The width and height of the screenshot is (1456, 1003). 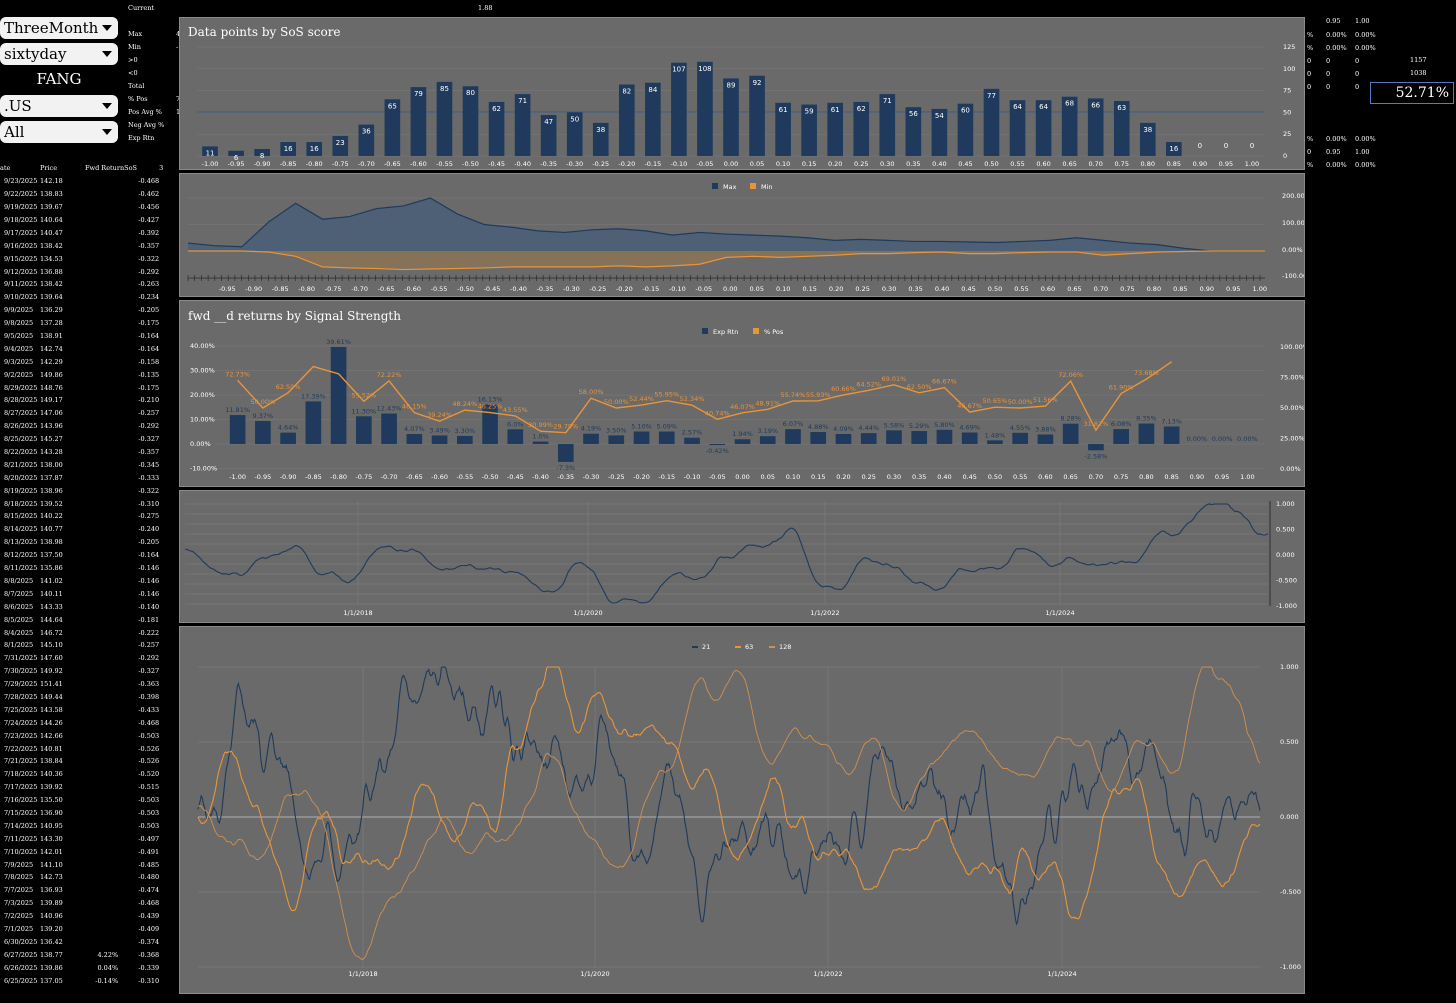 What do you see at coordinates (1292, 439) in the screenshot?
I see `y-tick-label: 25.00%` at bounding box center [1292, 439].